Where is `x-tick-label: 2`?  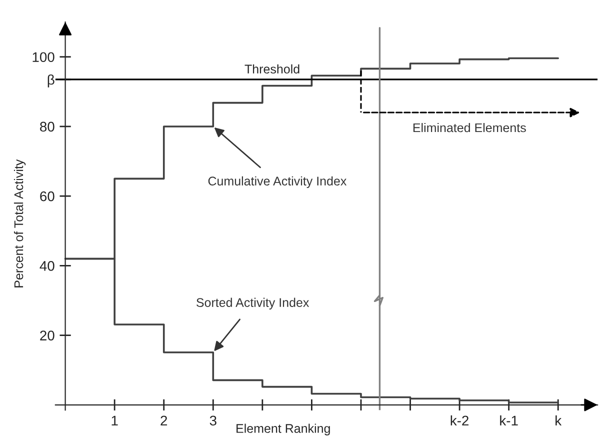 x-tick-label: 2 is located at coordinates (164, 421).